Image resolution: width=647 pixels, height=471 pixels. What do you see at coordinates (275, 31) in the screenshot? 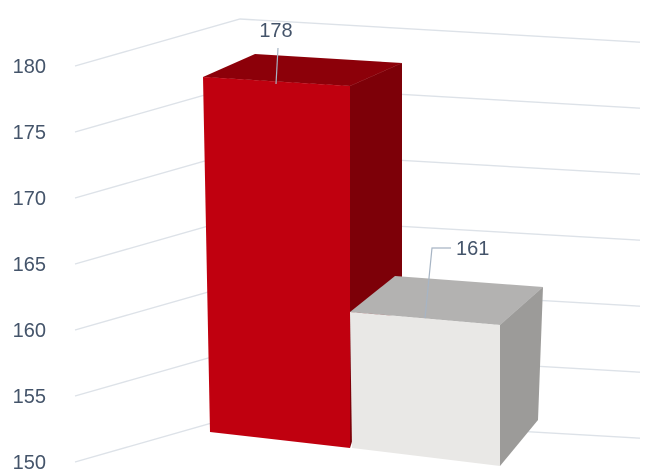
I see `data-label: 178` at bounding box center [275, 31].